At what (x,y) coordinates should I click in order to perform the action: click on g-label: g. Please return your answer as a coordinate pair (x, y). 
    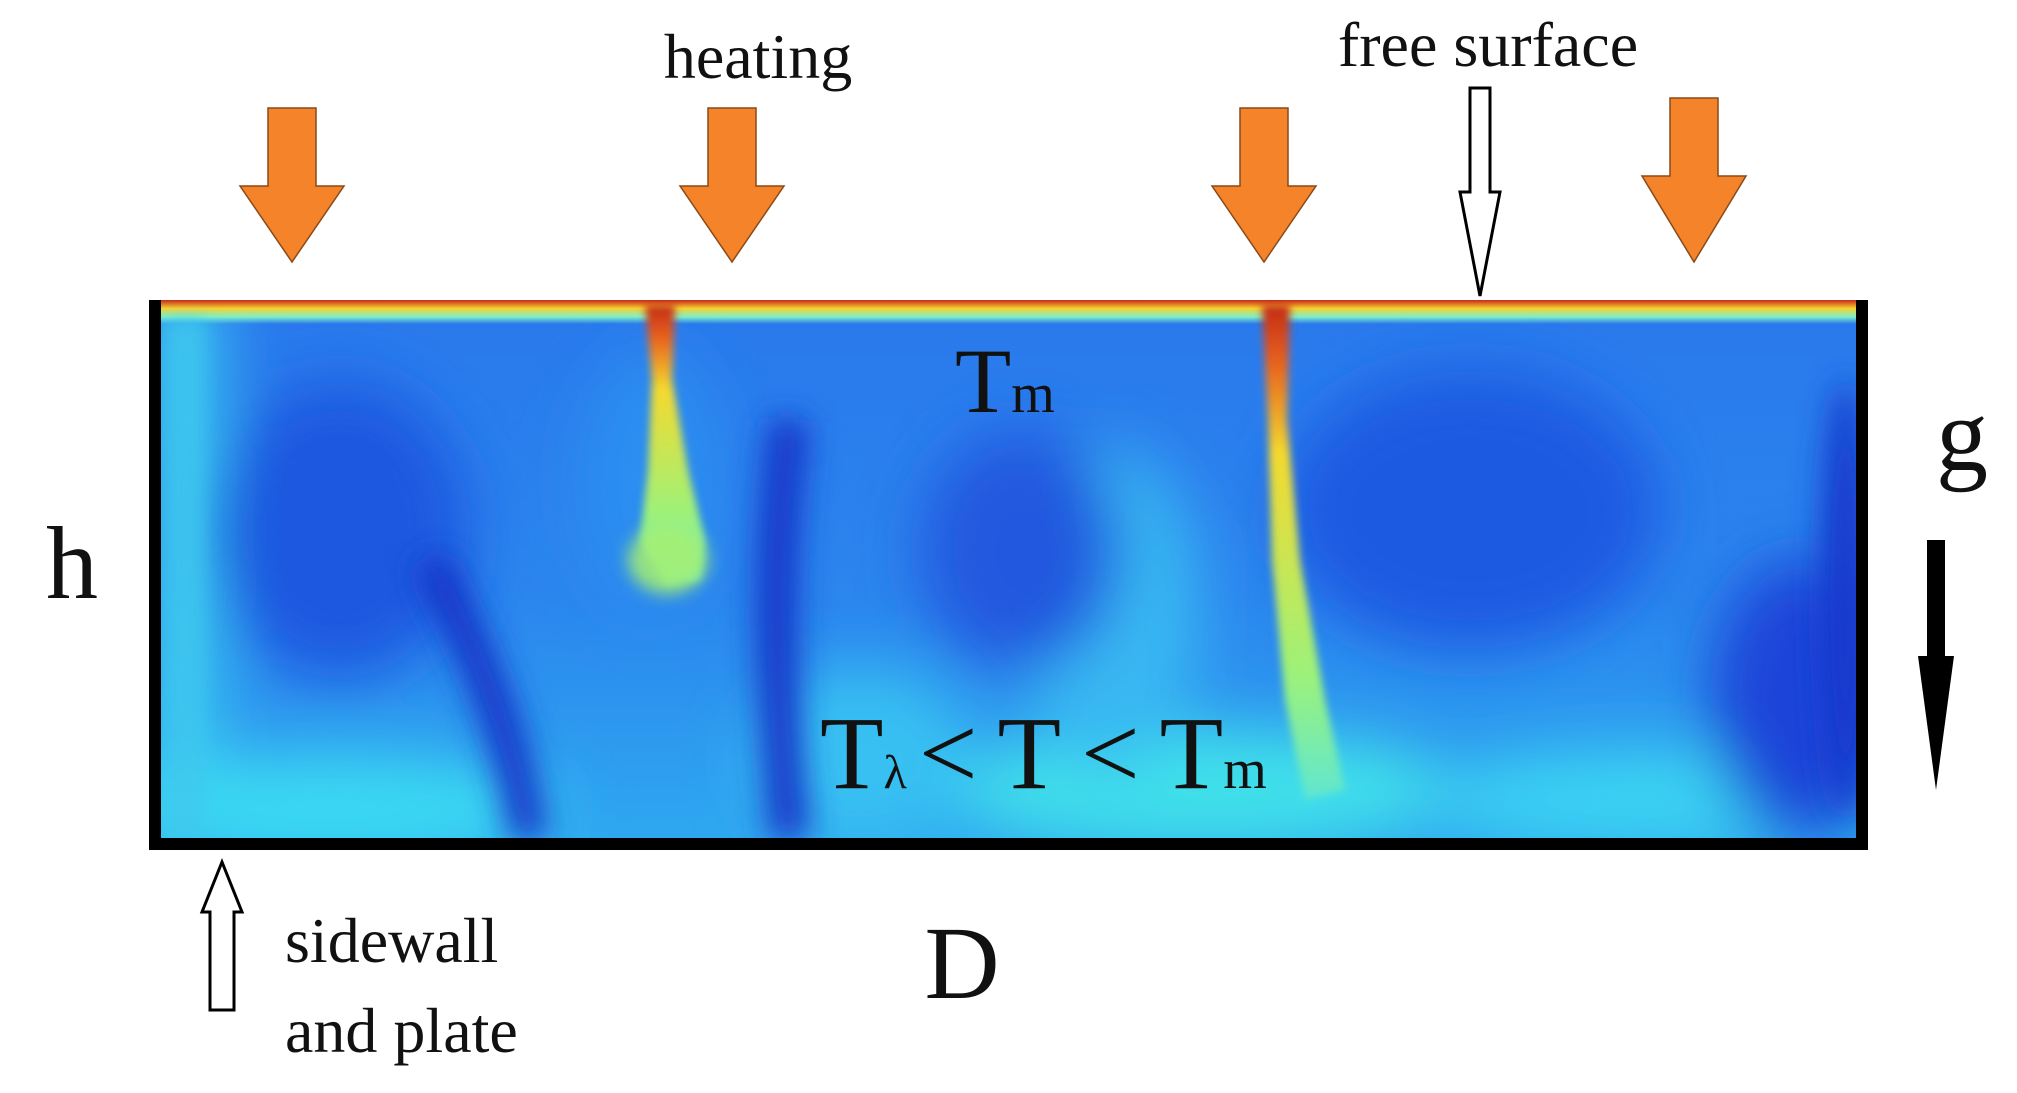
    Looking at the image, I should click on (1962, 435).